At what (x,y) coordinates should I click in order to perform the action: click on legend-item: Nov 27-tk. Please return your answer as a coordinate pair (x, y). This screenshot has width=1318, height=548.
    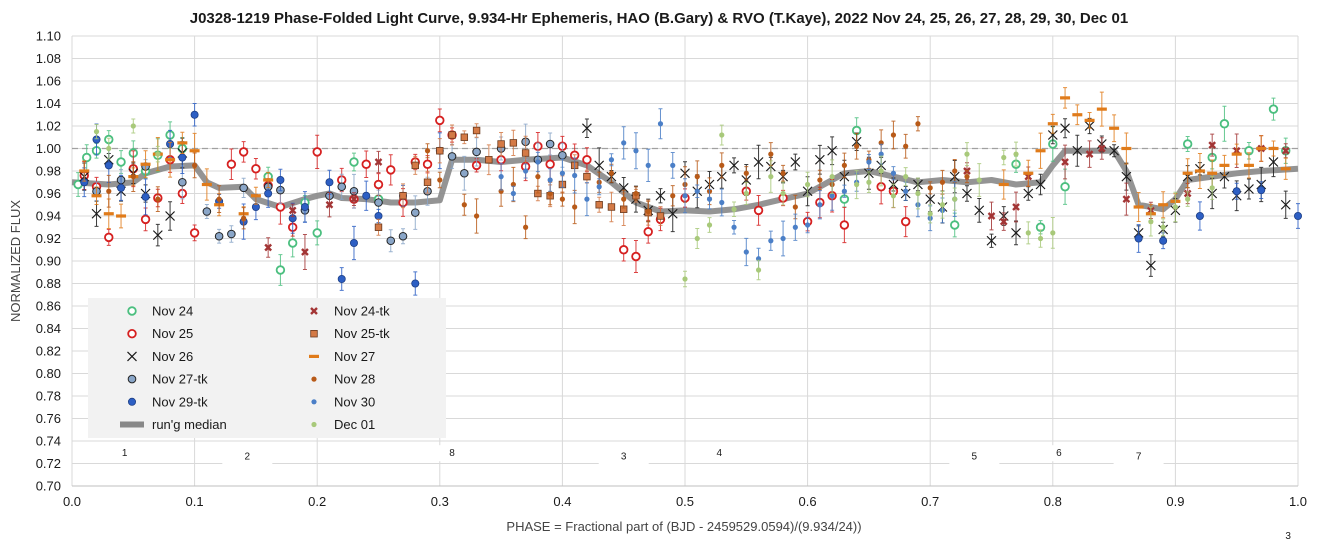
    Looking at the image, I should click on (167, 379).